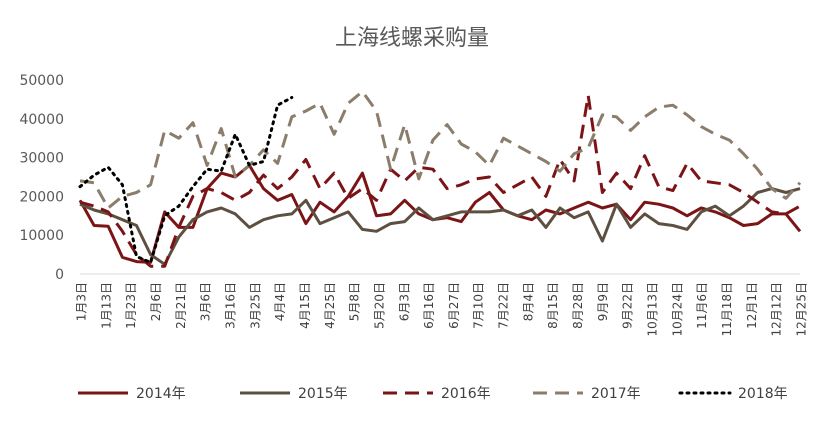  I want to click on x-tick-label: 7月10日, so click(479, 305).